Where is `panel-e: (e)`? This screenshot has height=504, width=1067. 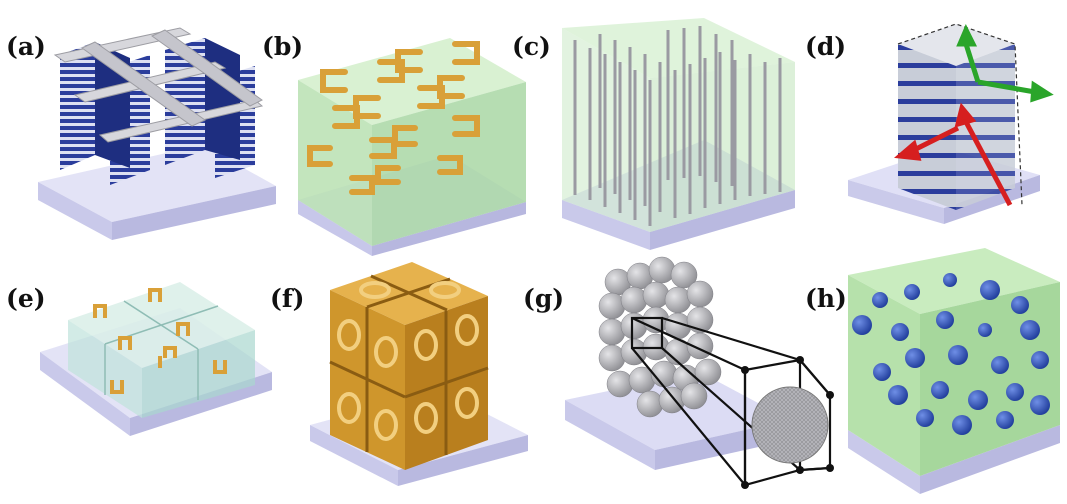
panel-e: (e) is located at coordinates (139, 359).